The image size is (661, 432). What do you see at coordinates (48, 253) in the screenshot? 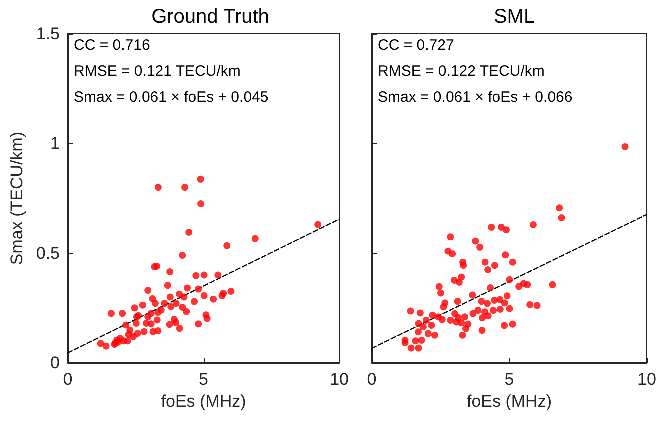
I see `y-tick-label: 0.5` at bounding box center [48, 253].